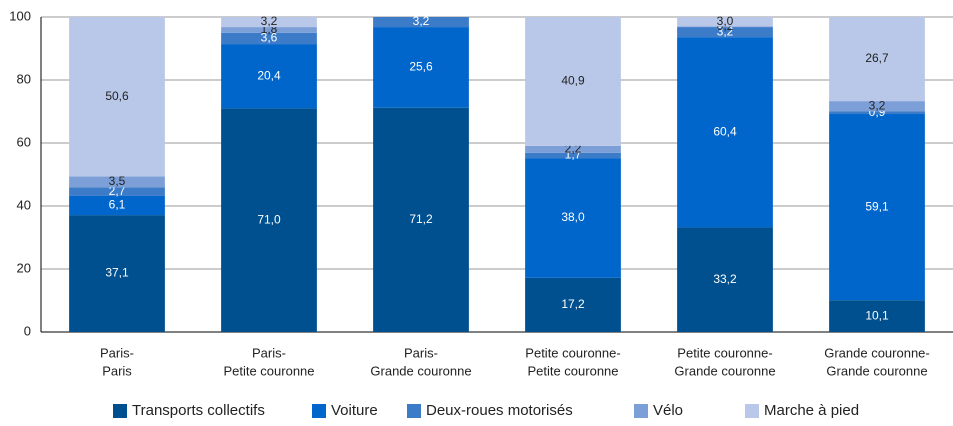 This screenshot has width=953, height=426. I want to click on data-label: 6,1, so click(117, 205).